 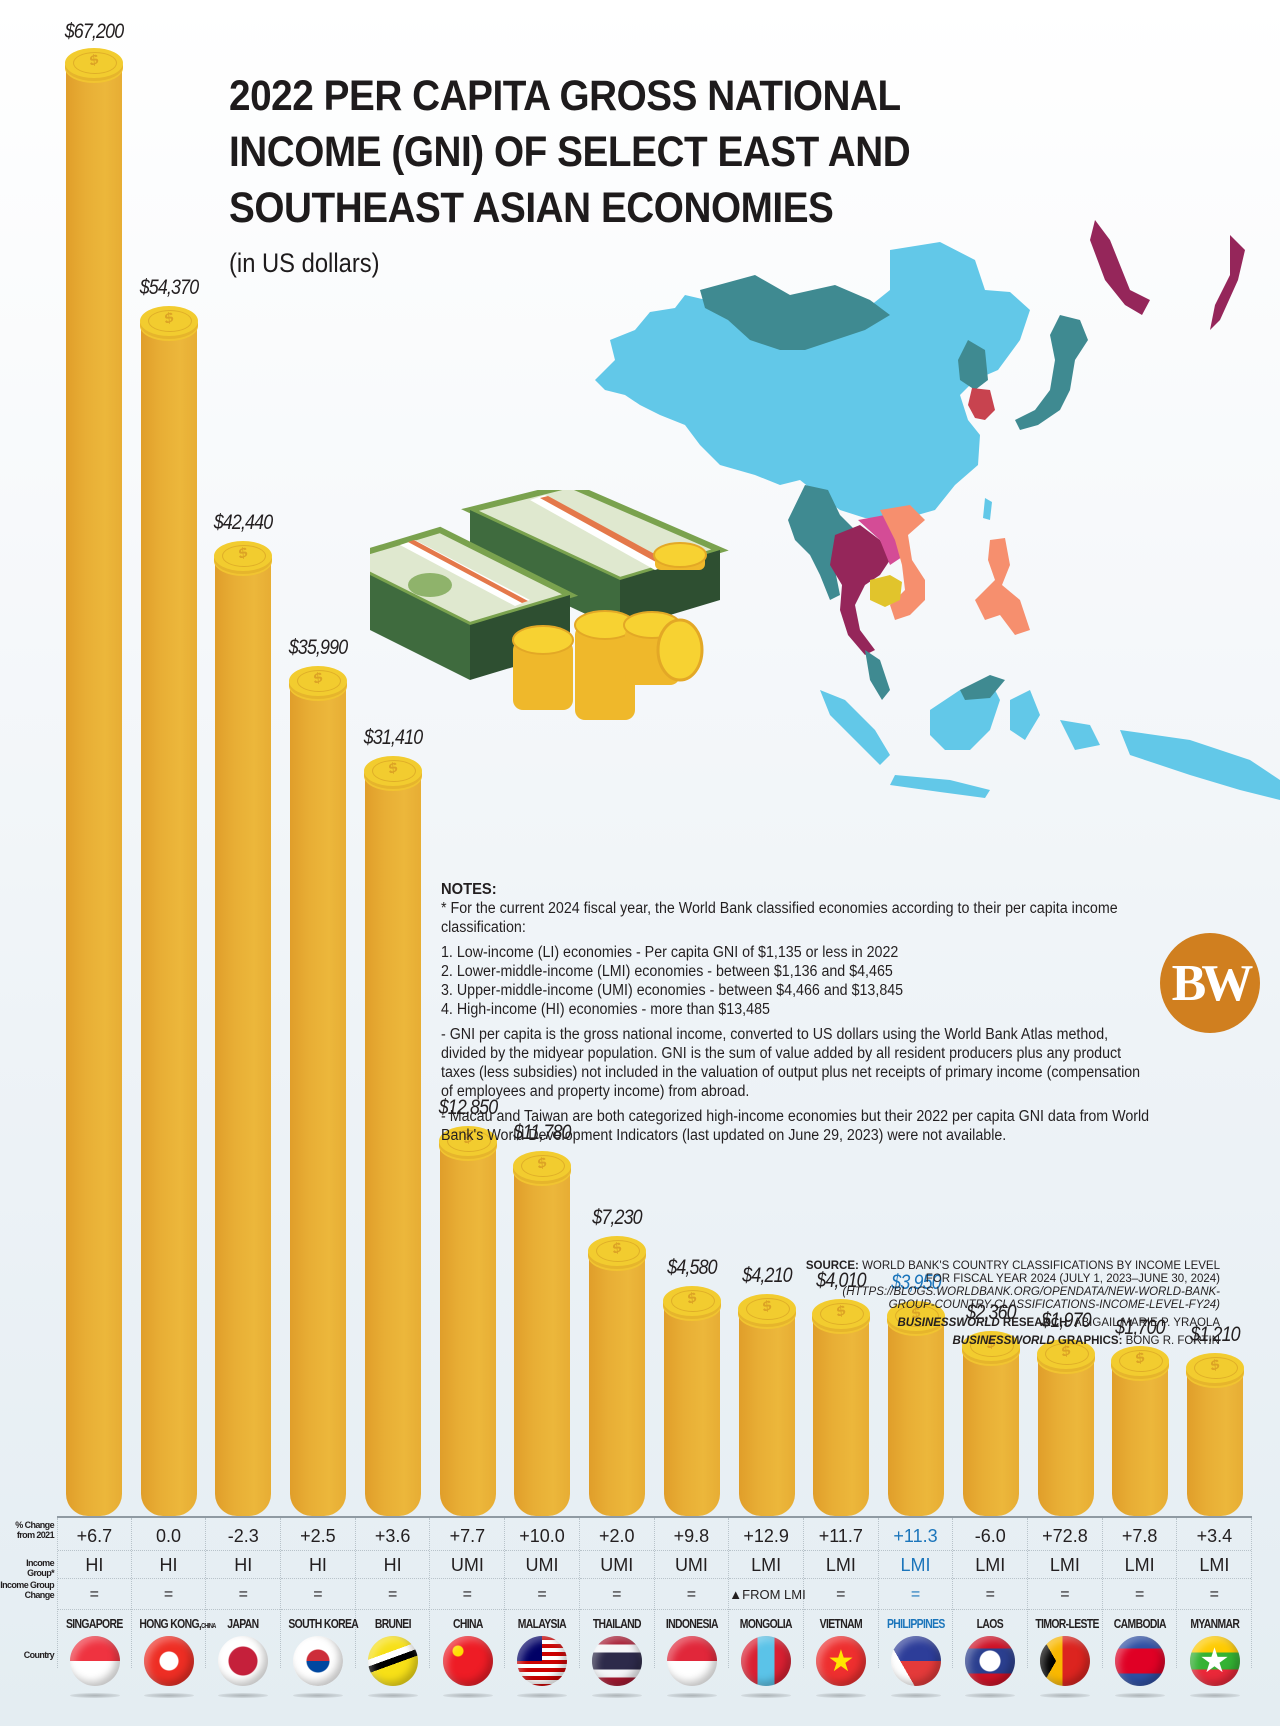 What do you see at coordinates (991, 1423) in the screenshot?
I see `bar-laos` at bounding box center [991, 1423].